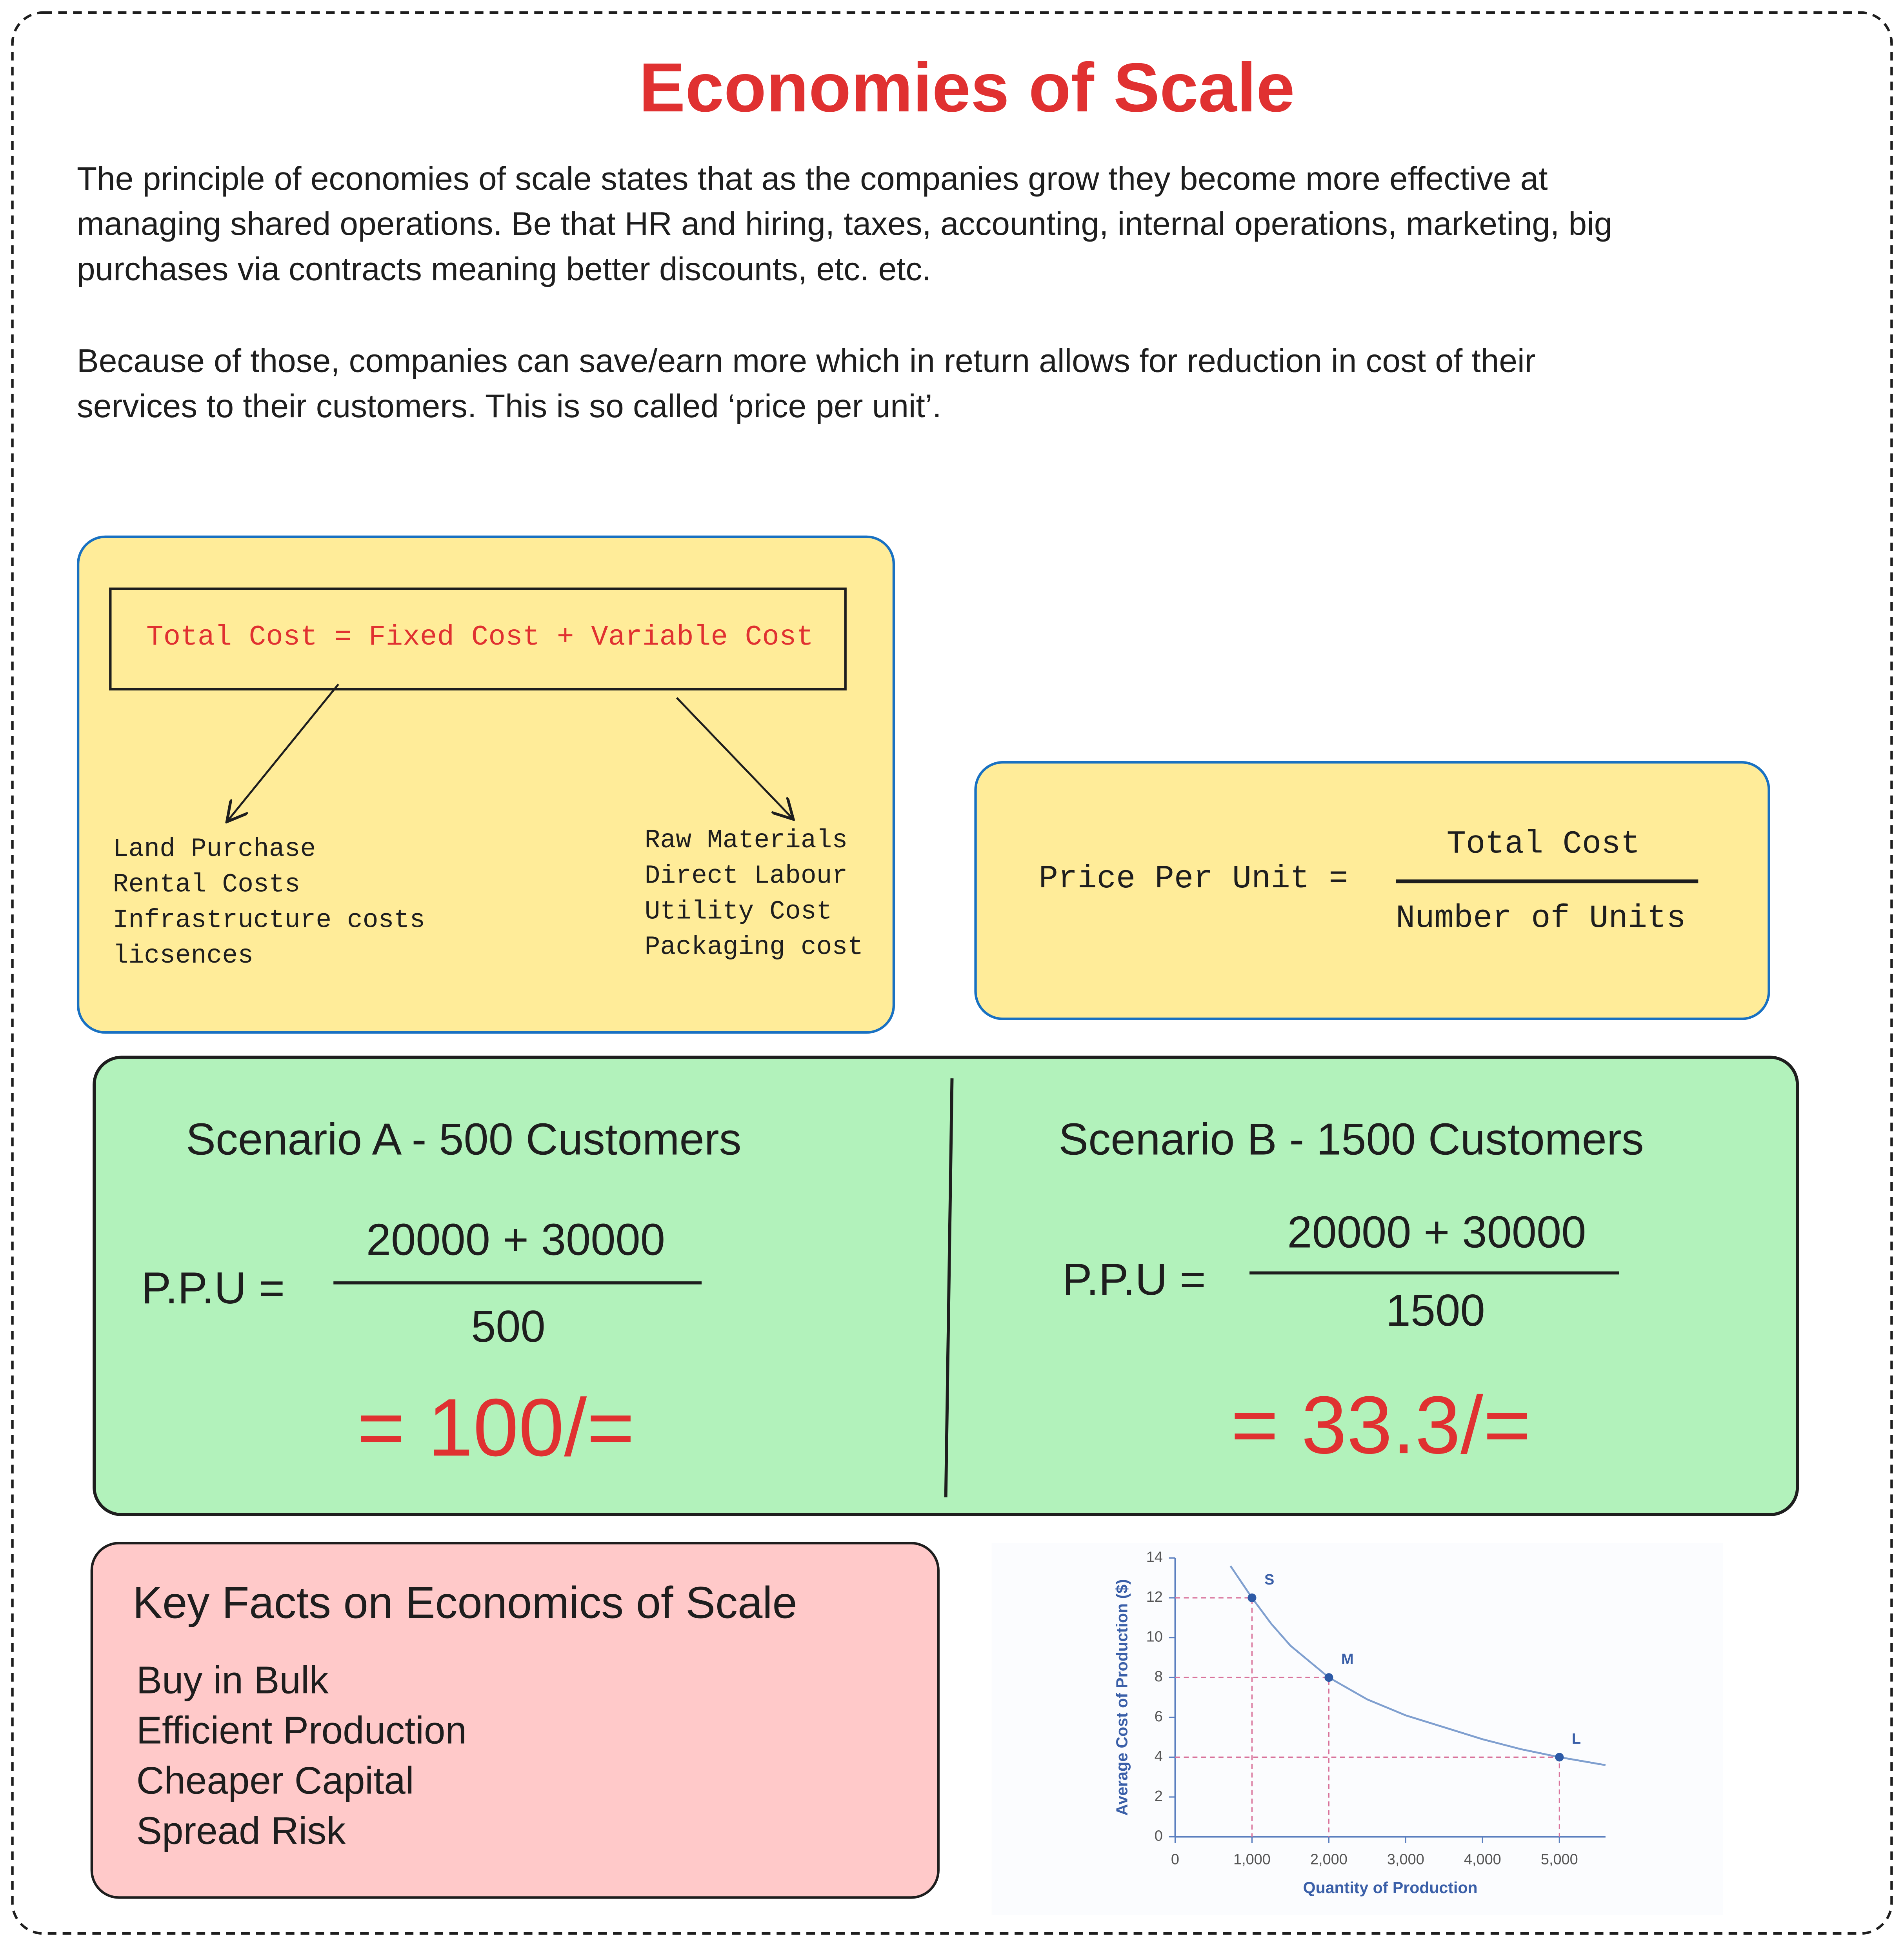 The image size is (1904, 1946). What do you see at coordinates (275, 1780) in the screenshot?
I see `fact-item: Cheaper Capital` at bounding box center [275, 1780].